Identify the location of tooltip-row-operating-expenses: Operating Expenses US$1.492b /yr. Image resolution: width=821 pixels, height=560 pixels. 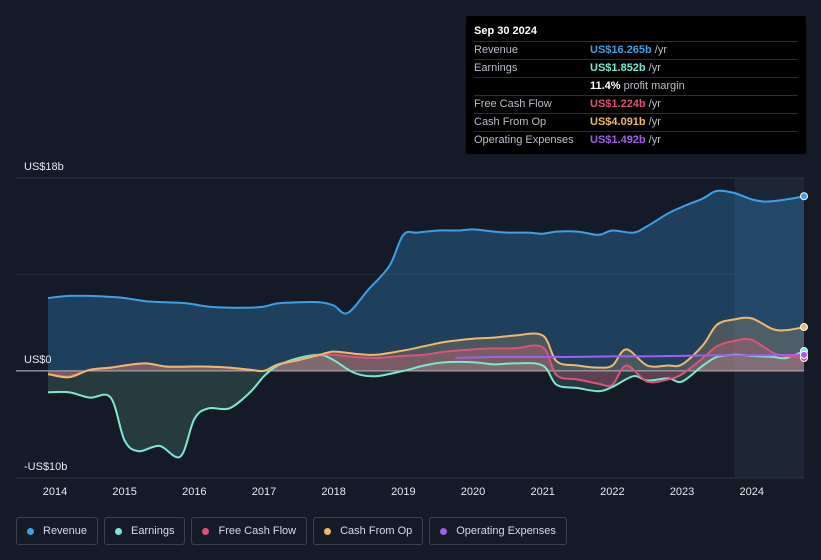
(636, 140).